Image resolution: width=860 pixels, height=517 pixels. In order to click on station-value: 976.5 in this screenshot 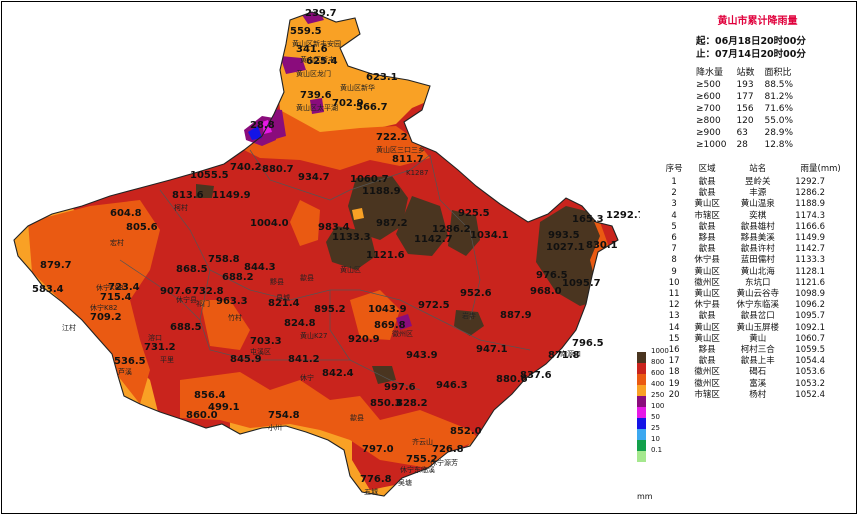, I will do `click(552, 275)`.